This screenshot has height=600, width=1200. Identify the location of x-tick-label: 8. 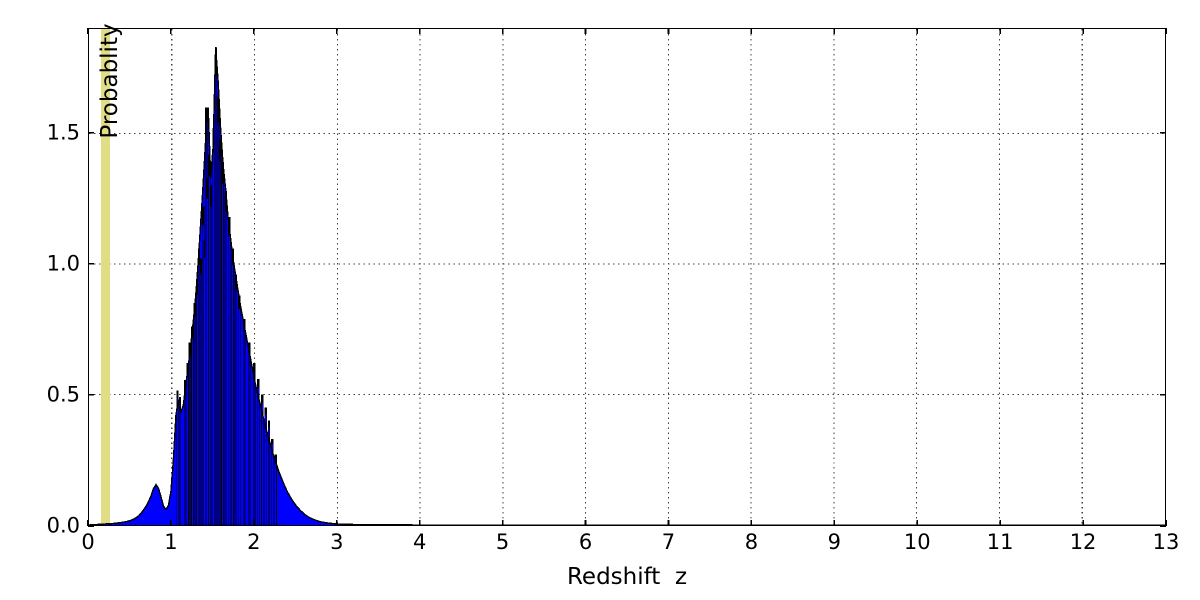
(751, 542).